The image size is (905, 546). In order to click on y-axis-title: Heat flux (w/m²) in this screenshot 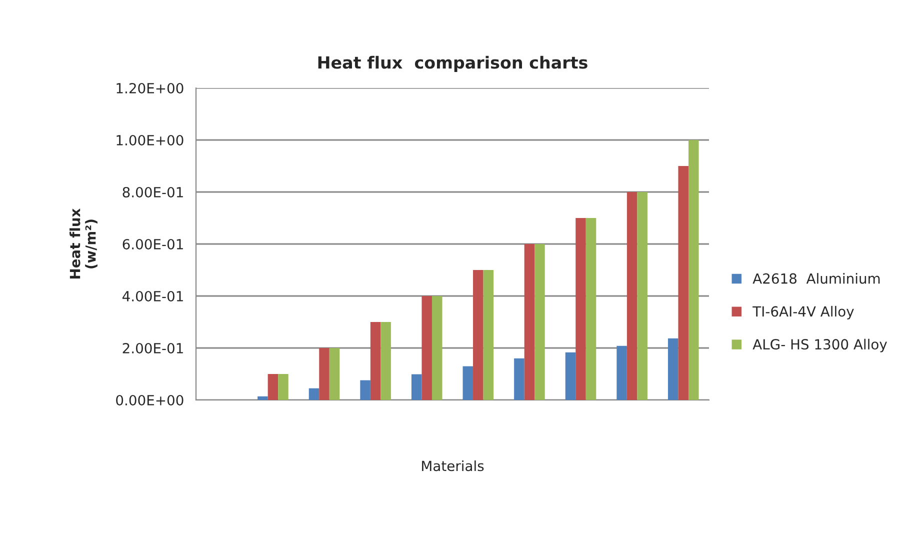, I will do `click(84, 243)`.